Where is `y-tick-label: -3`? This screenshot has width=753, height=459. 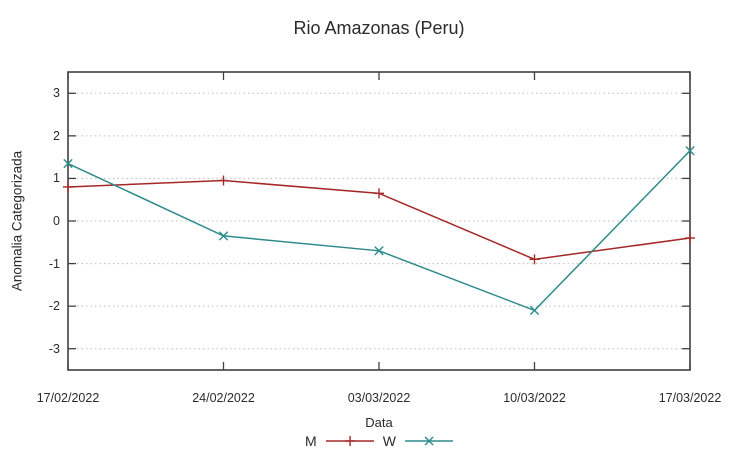 y-tick-label: -3 is located at coordinates (54, 348).